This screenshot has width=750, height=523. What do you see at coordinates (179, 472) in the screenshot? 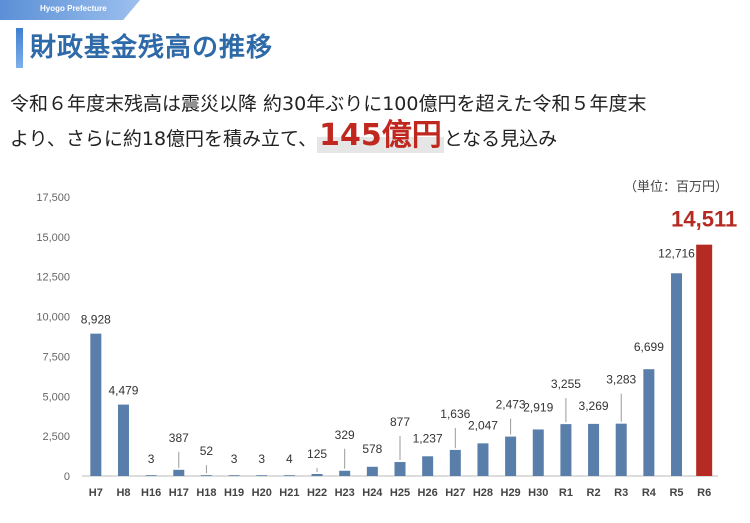
I see `bar-H17` at bounding box center [179, 472].